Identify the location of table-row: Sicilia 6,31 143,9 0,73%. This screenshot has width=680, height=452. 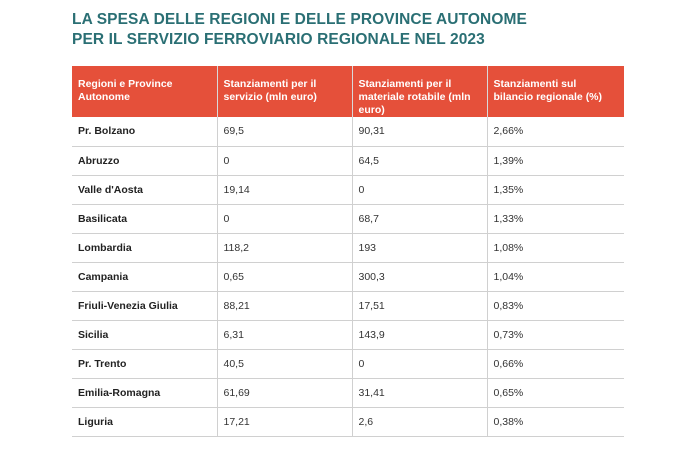
(348, 335).